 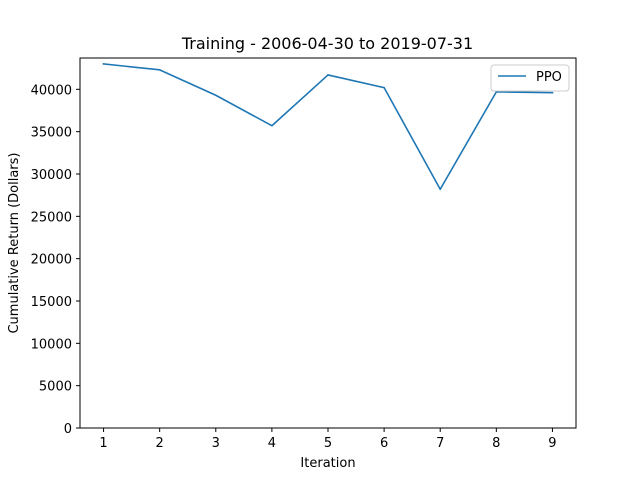 I want to click on legend-box, so click(x=530, y=78).